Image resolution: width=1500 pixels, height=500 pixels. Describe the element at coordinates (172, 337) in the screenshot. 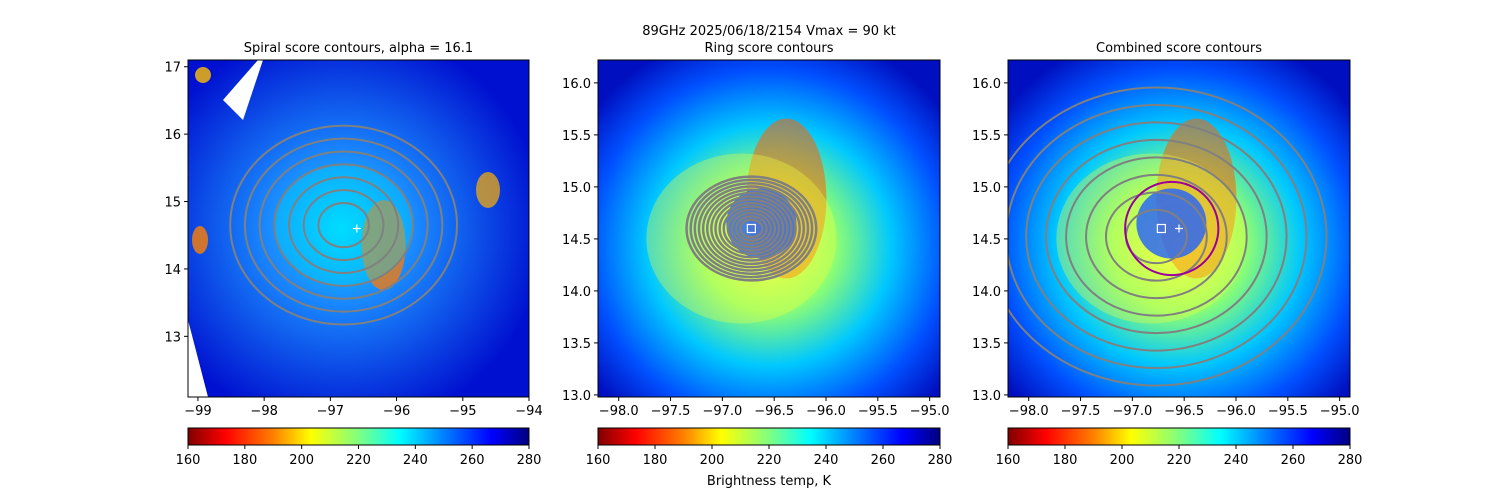

I see `y-tick-label: 13` at that location.